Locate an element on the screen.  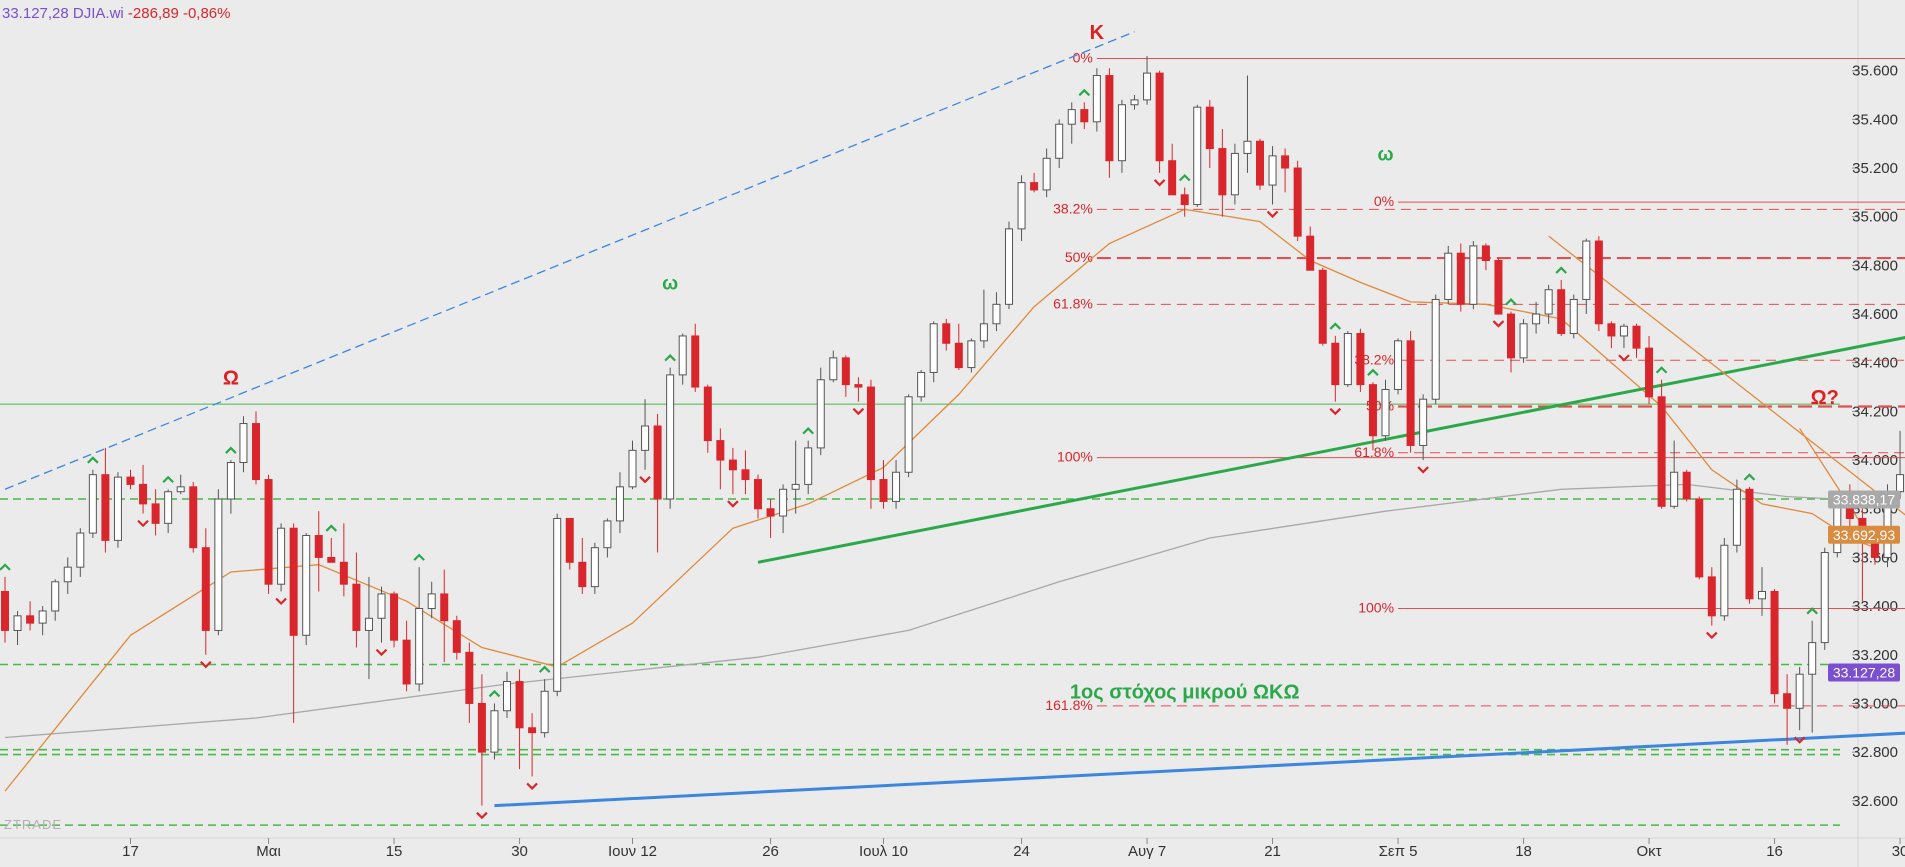
x-tick-label: Οκτ is located at coordinates (1649, 851).